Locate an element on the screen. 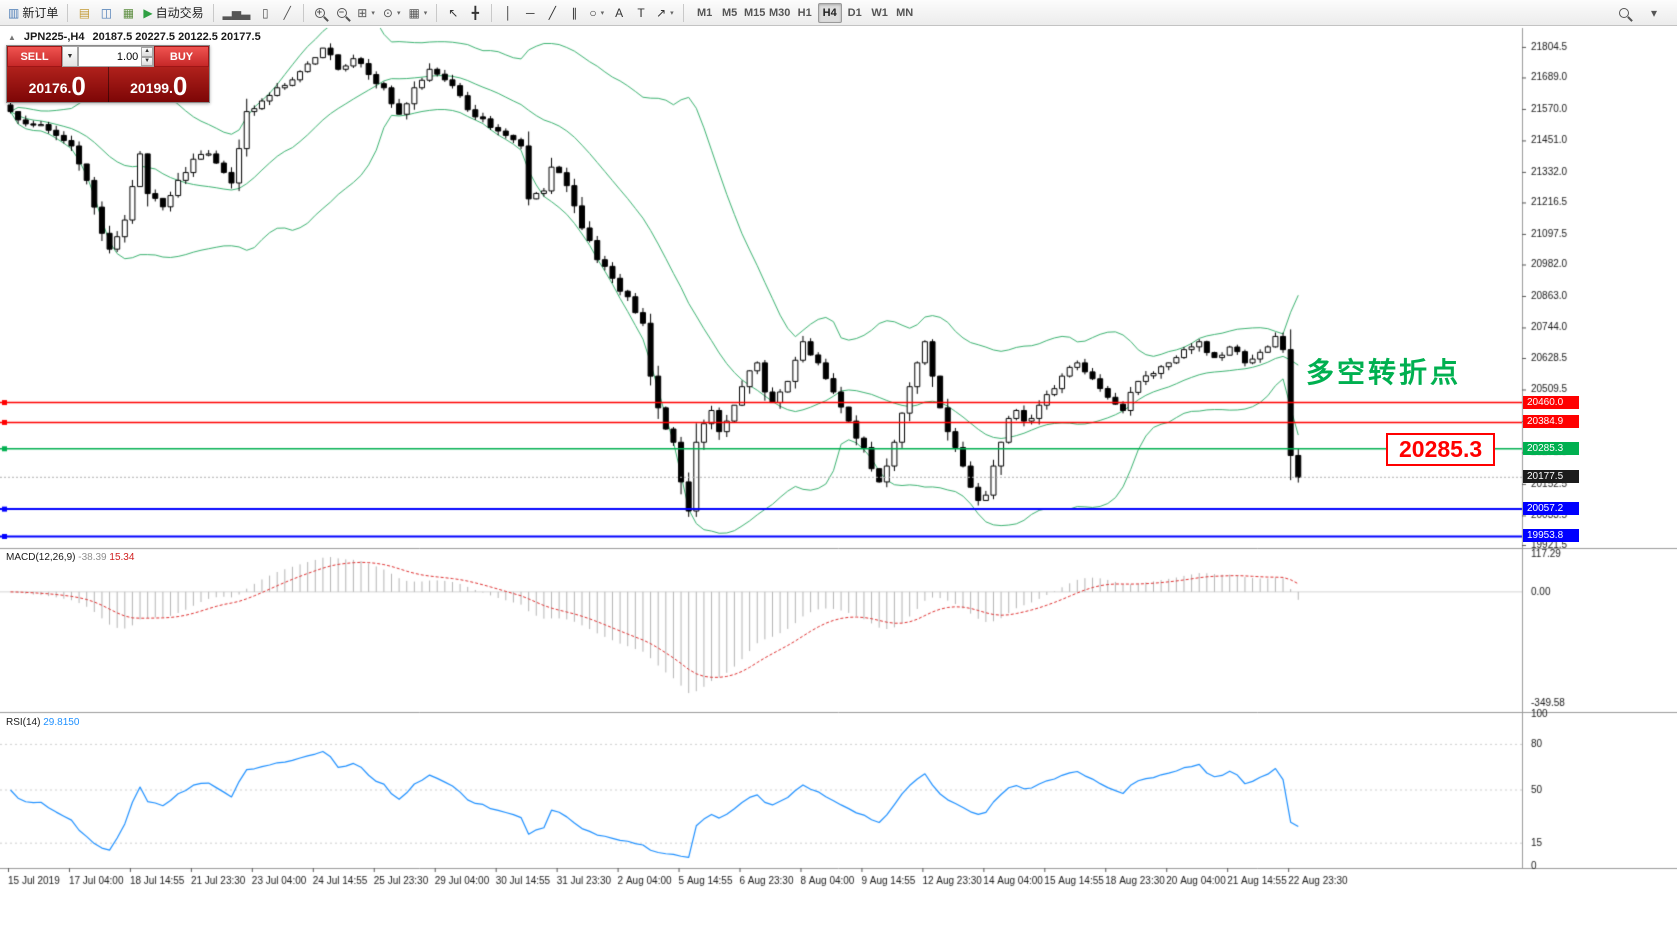 The image size is (1677, 951). period-clock-icon: ⊙ ▾ is located at coordinates (392, 12).